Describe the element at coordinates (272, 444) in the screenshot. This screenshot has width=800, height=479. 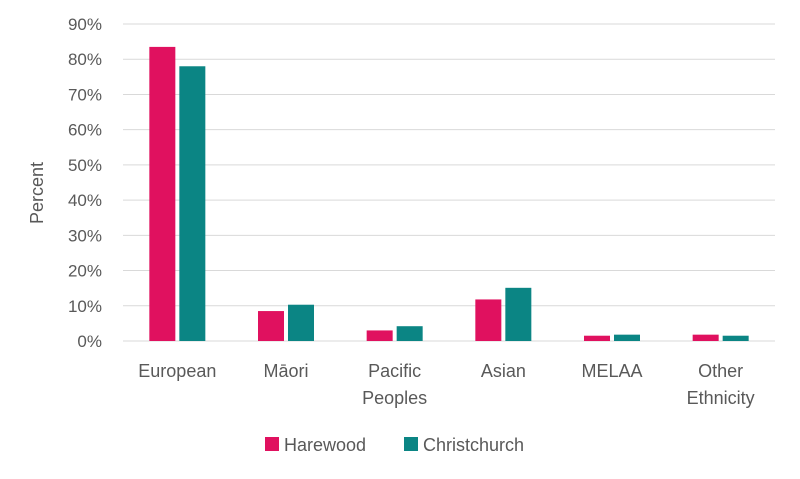
I see `legend-swatch-harewood` at that location.